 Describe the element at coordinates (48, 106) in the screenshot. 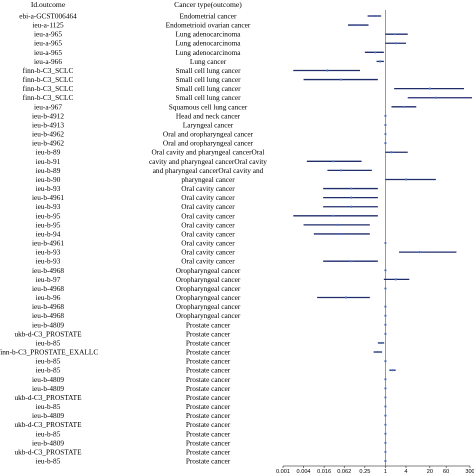

I see `row-id-label: ieu-a-967` at that location.